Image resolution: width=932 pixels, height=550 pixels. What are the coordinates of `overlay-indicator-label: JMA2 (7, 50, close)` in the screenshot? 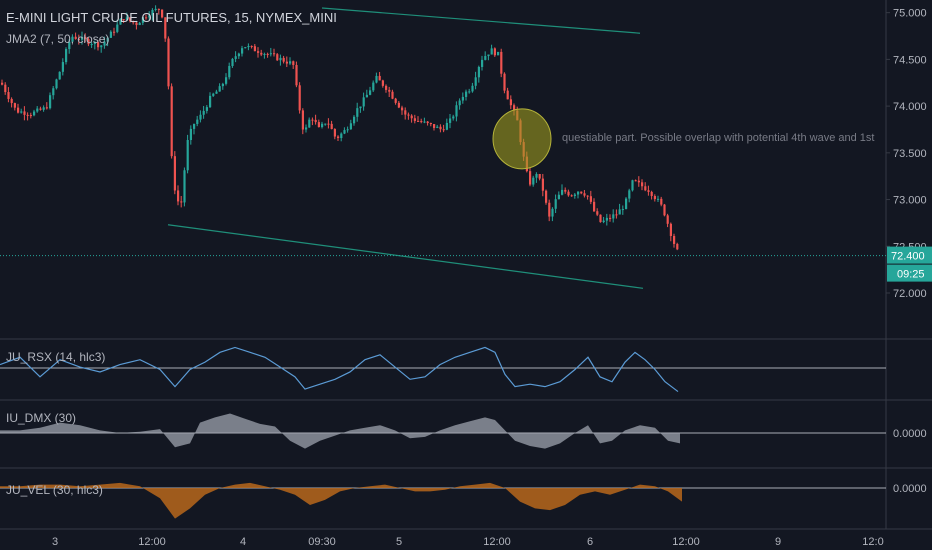 It's located at (57, 39).